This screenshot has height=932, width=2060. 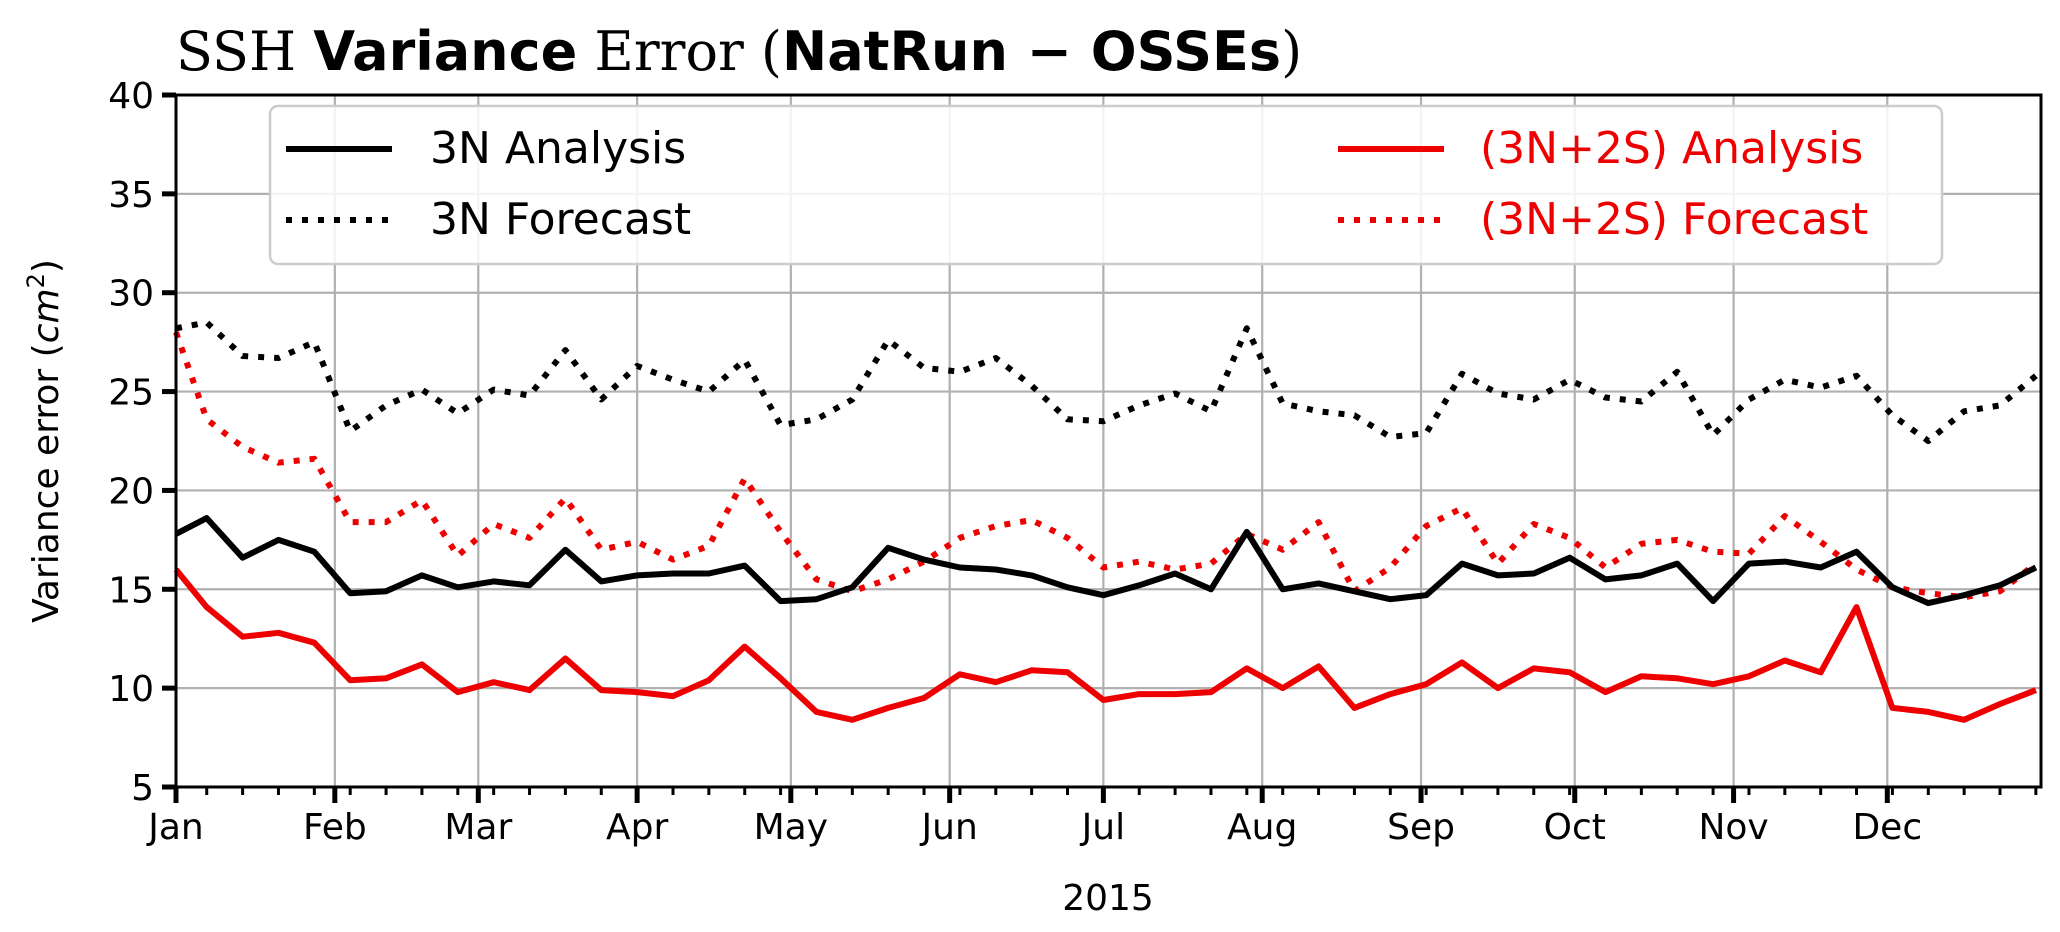 I want to click on x-tick-label: Jun, so click(x=949, y=827).